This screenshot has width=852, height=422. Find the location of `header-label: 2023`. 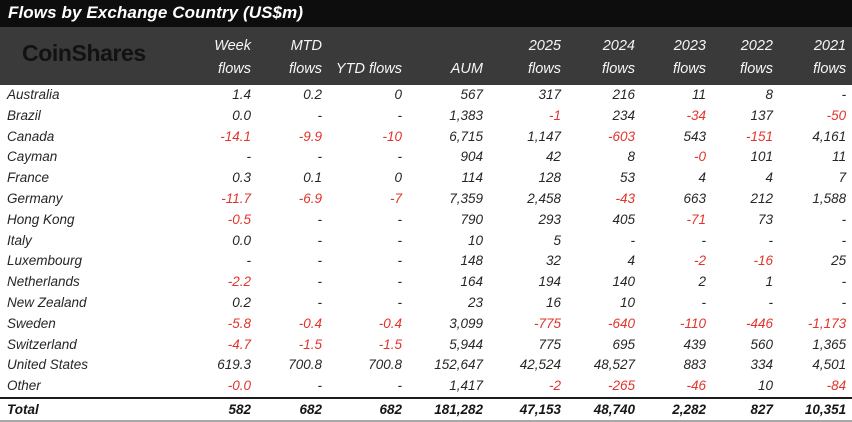

header-label: 2023 is located at coordinates (689, 46).